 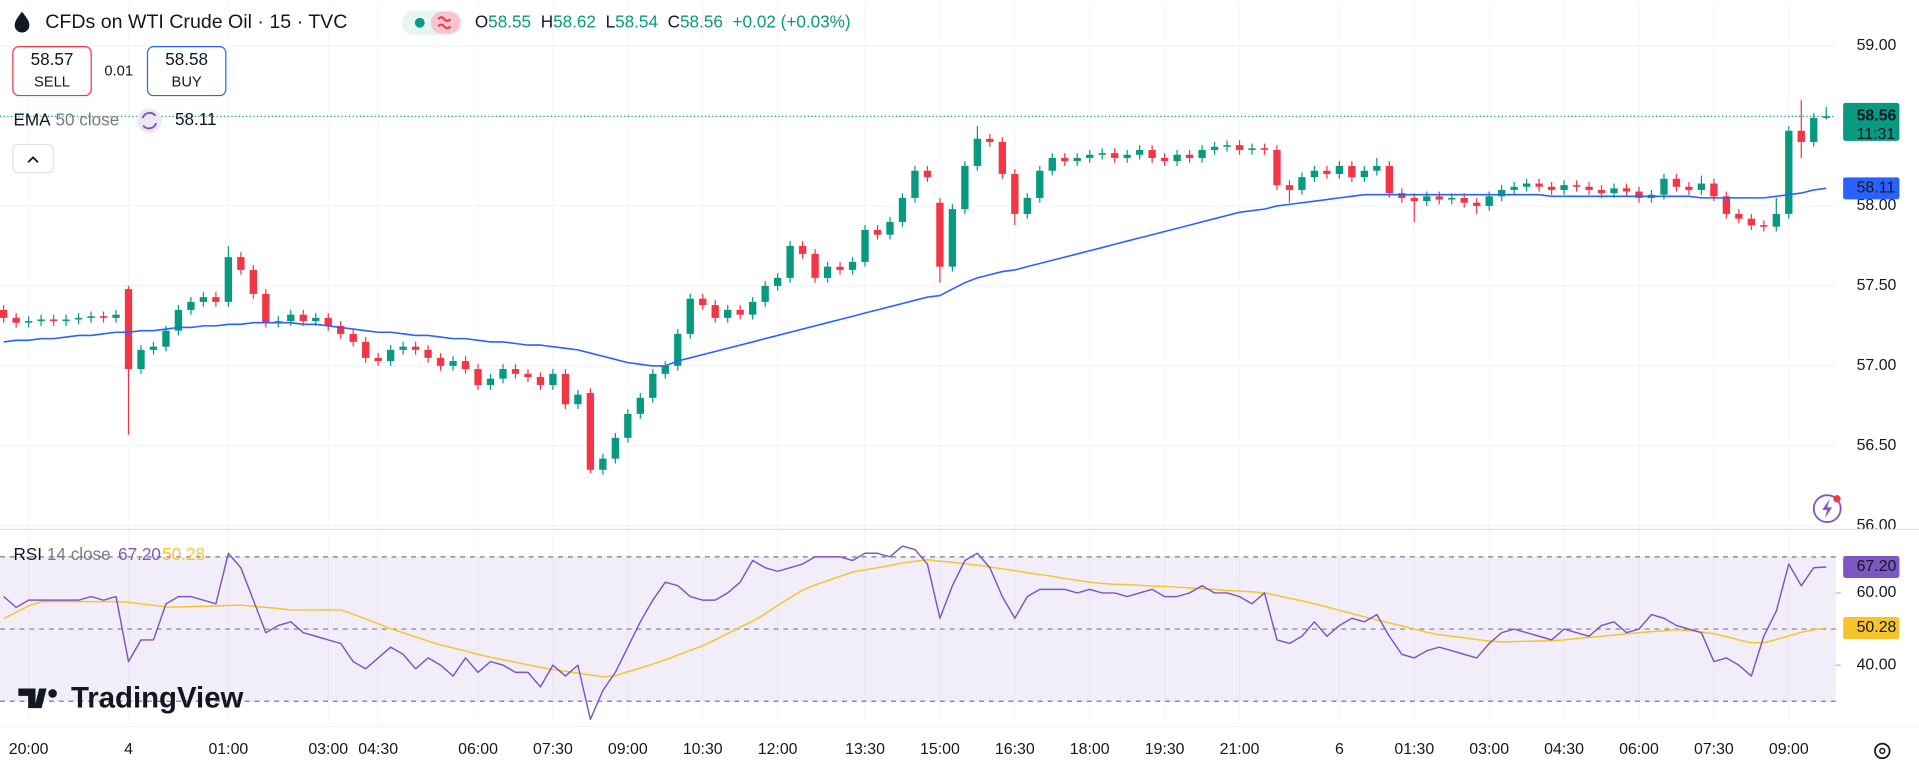 What do you see at coordinates (865, 749) in the screenshot?
I see `x-tick-label: 13:30` at bounding box center [865, 749].